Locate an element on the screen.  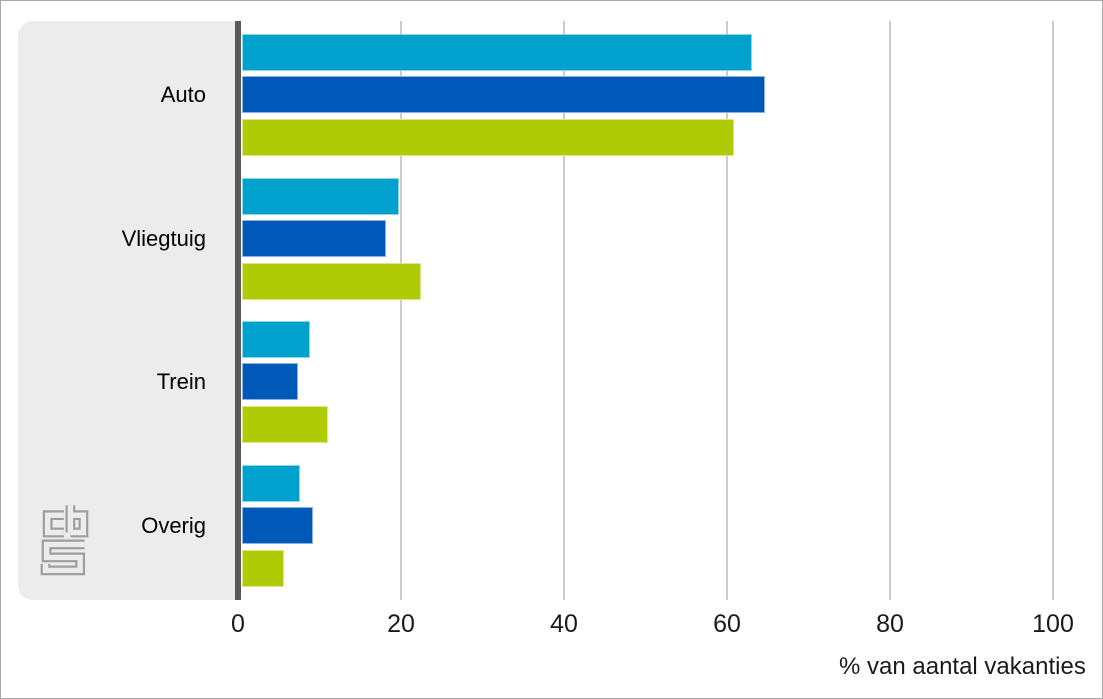
bar-auto-groen is located at coordinates (488, 137).